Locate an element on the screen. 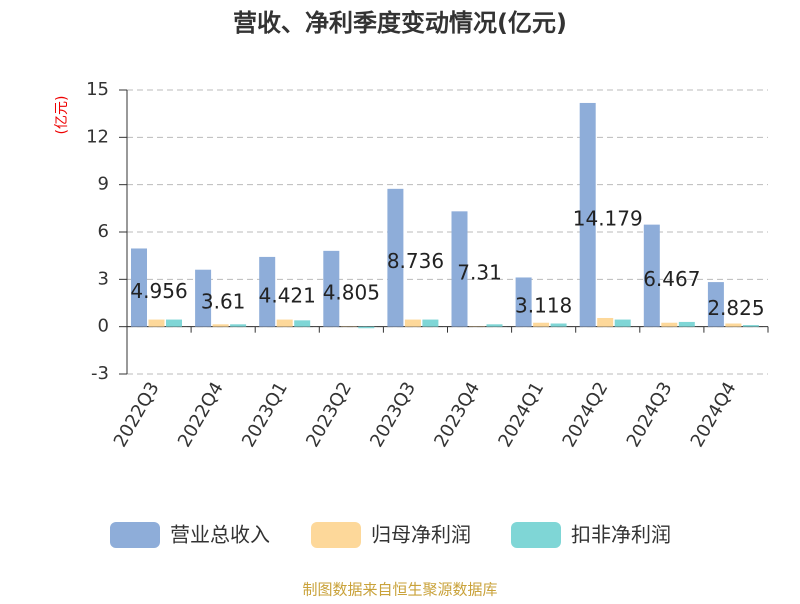 This screenshot has width=800, height=604. y-tick-label: -3 is located at coordinates (100, 373).